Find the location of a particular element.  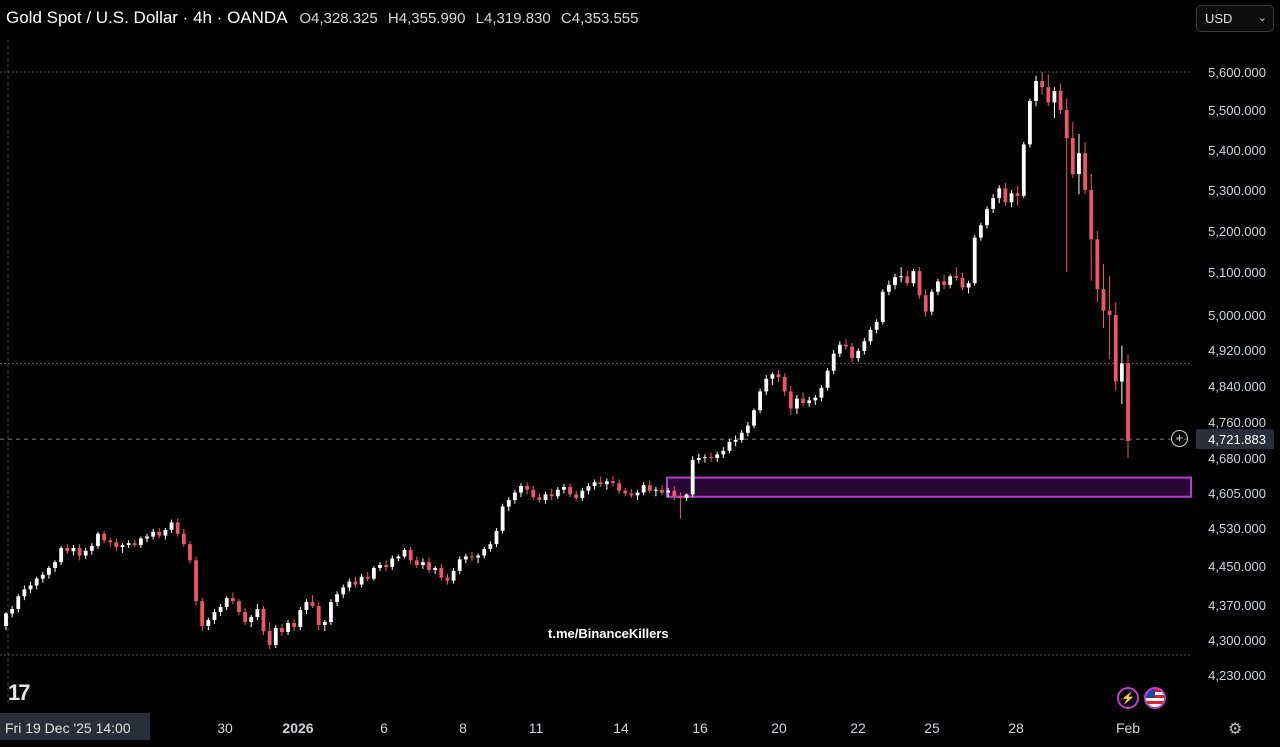

tradingview-logo-icon: 17 is located at coordinates (19, 692).